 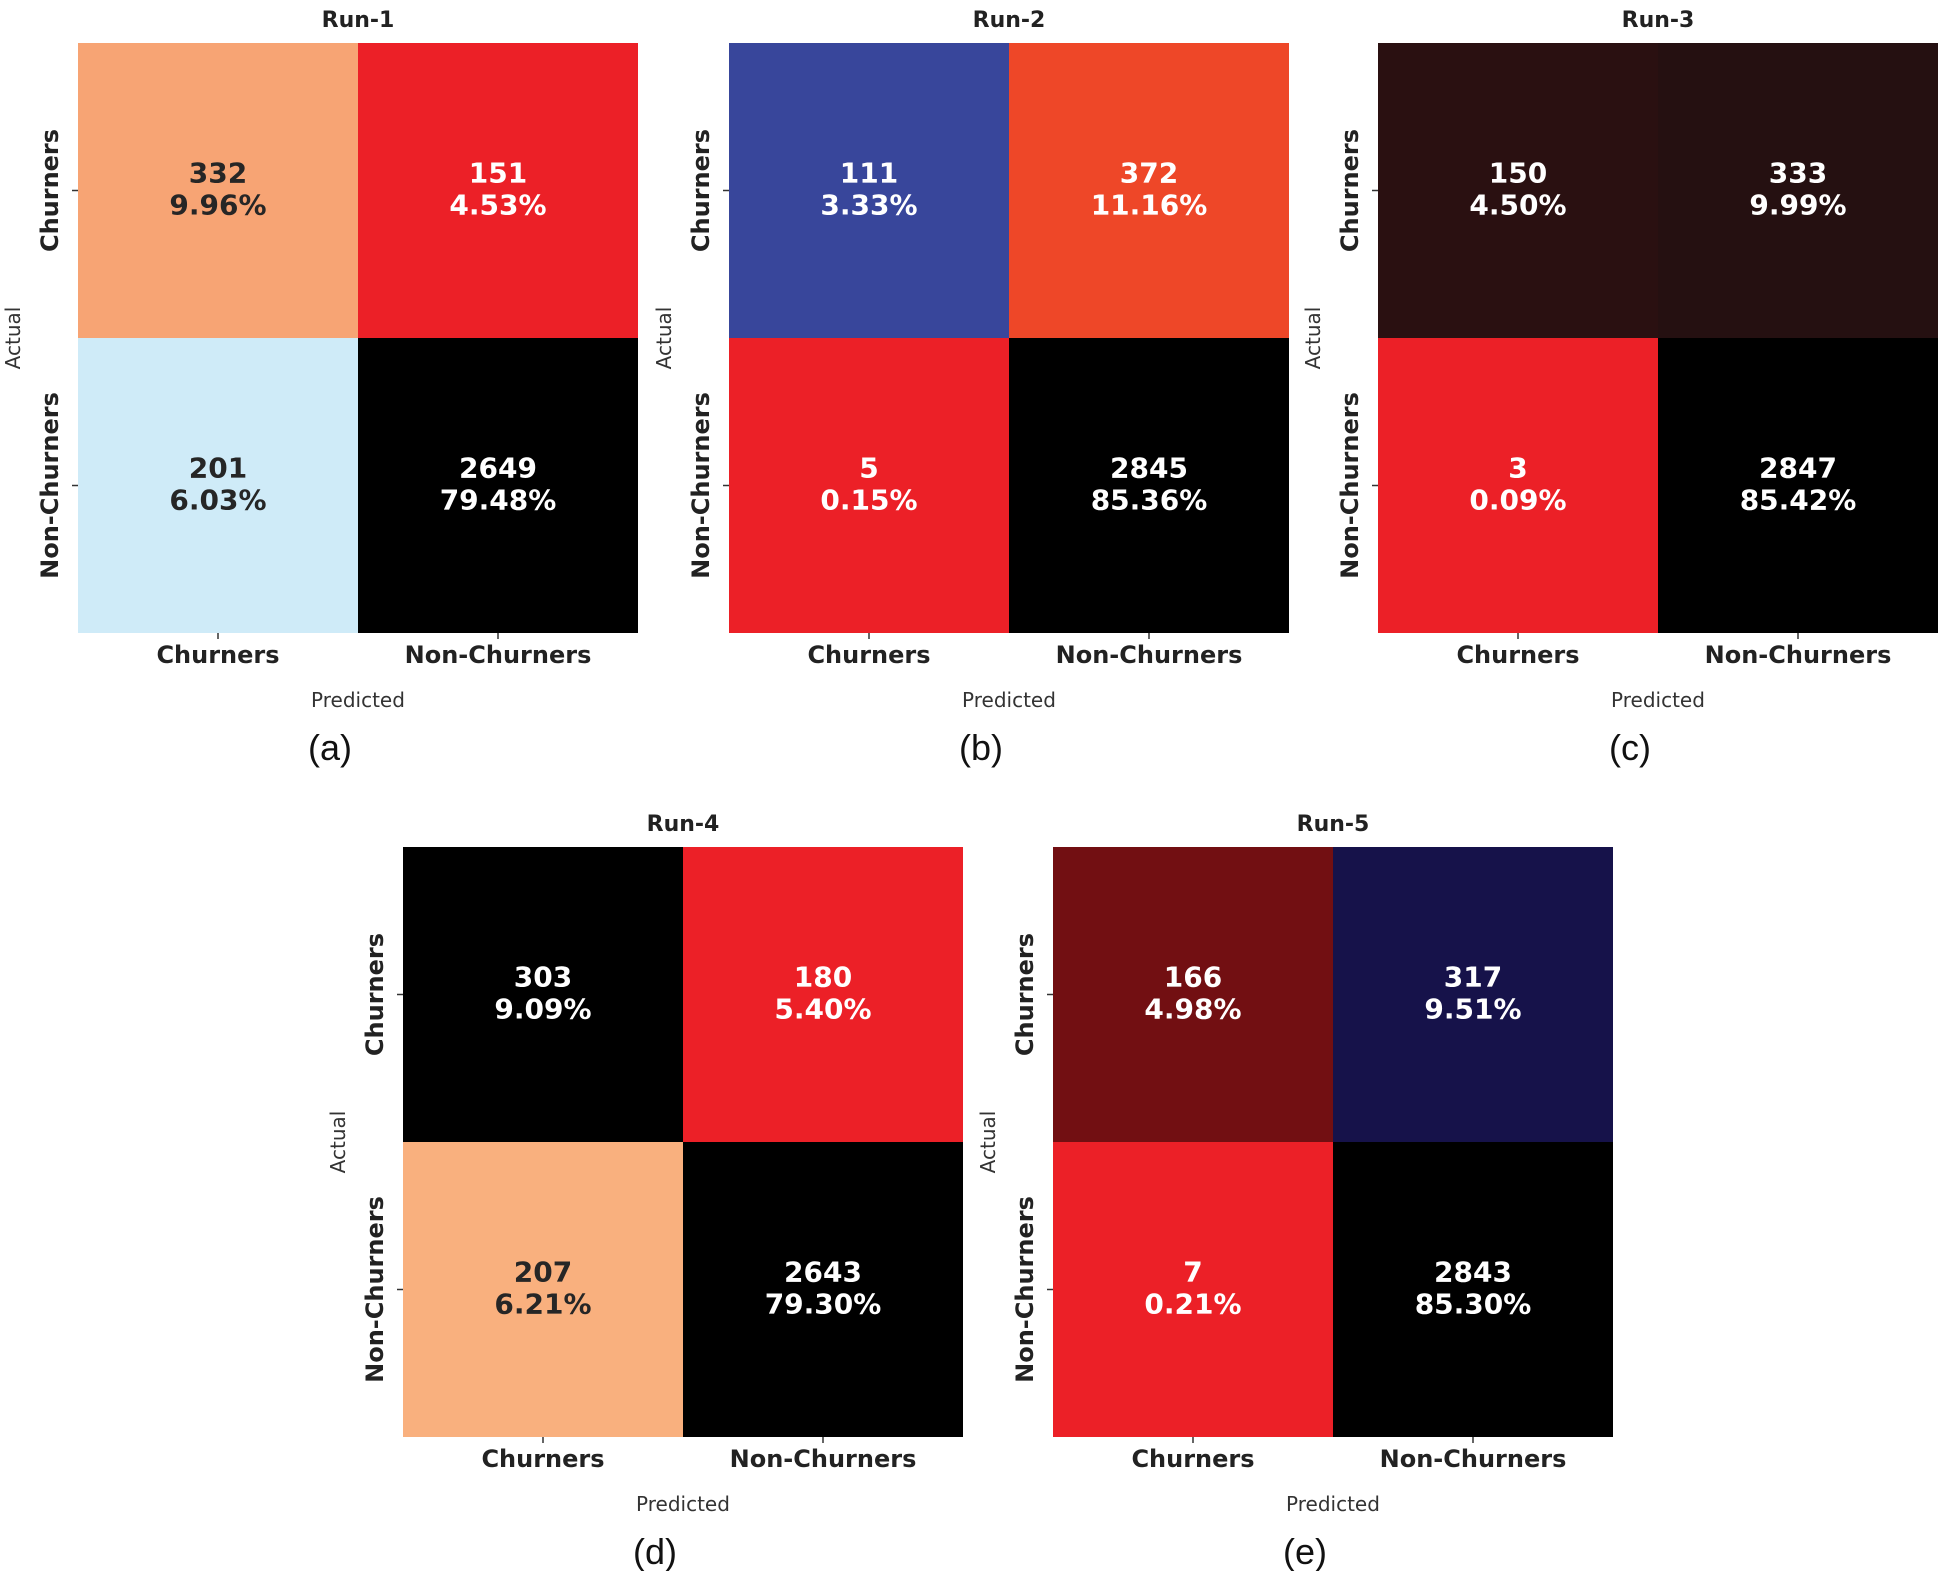 What do you see at coordinates (542, 1009) in the screenshot?
I see `cell-percent-label: 9.09%` at bounding box center [542, 1009].